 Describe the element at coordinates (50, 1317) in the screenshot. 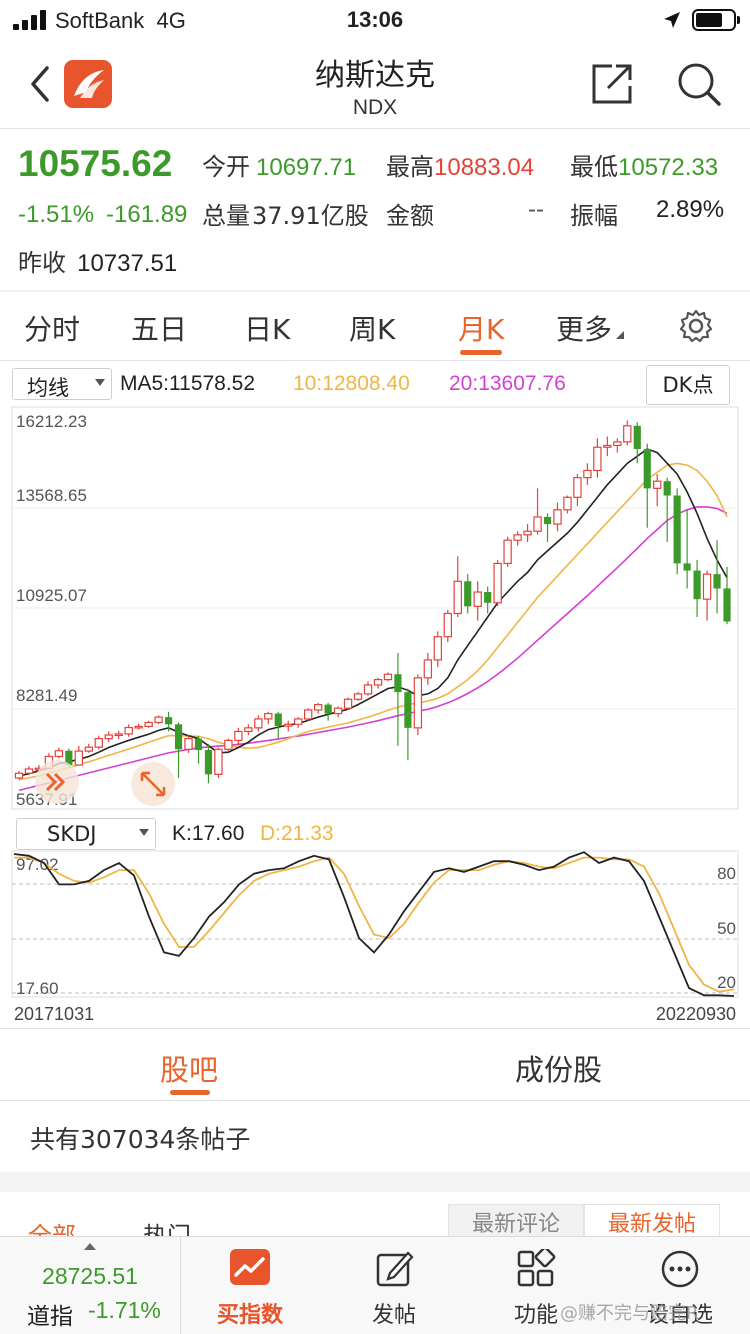

I see `index-name: 道指` at that location.